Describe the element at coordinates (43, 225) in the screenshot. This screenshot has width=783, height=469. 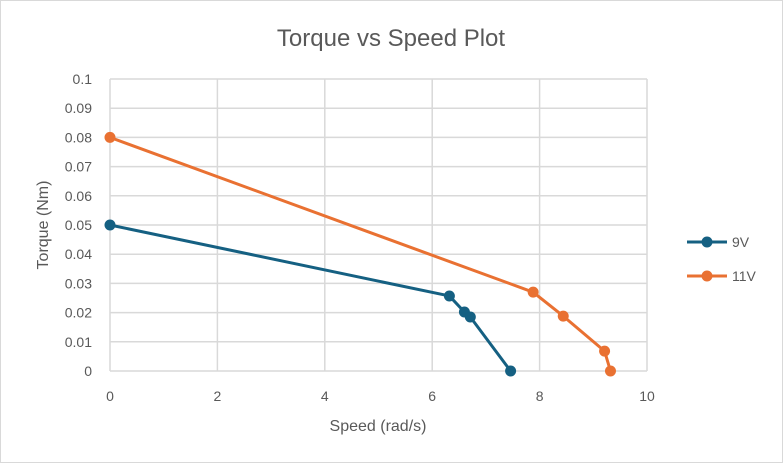
I see `y-axis-label: Torque (Nm)` at that location.